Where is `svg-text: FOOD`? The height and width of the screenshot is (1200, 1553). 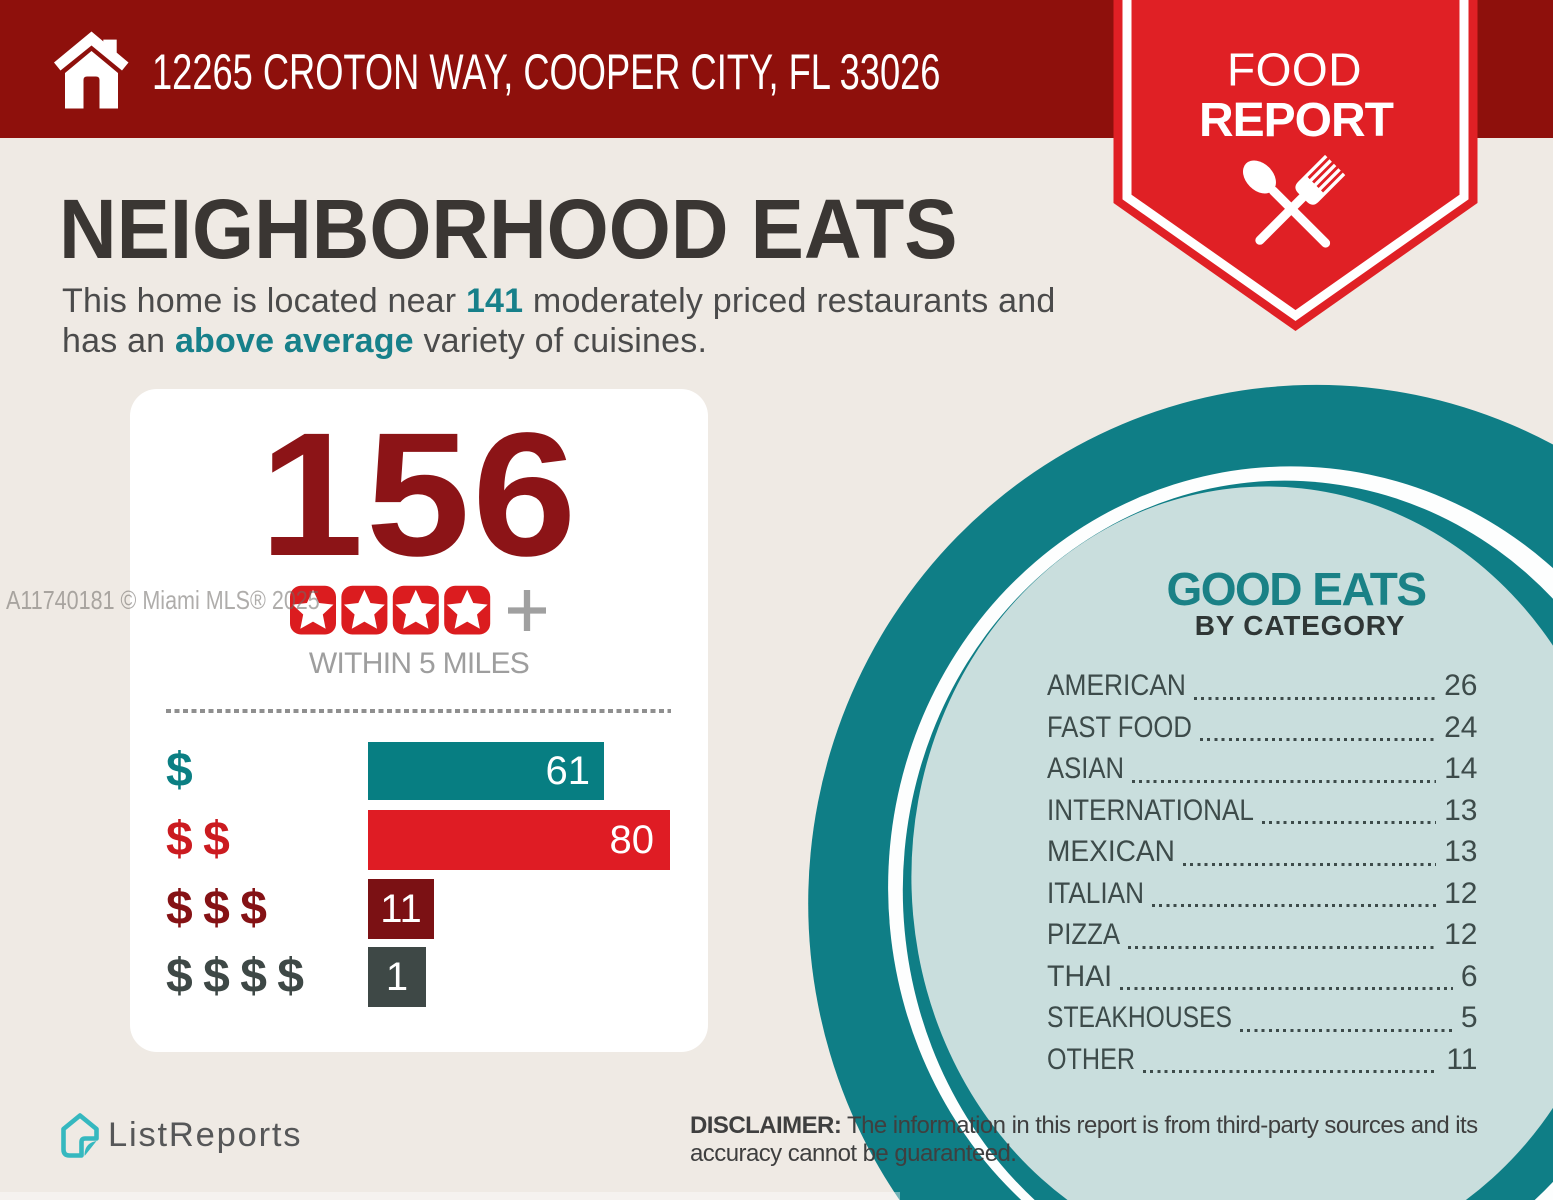 svg-text: FOOD is located at coordinates (1294, 70).